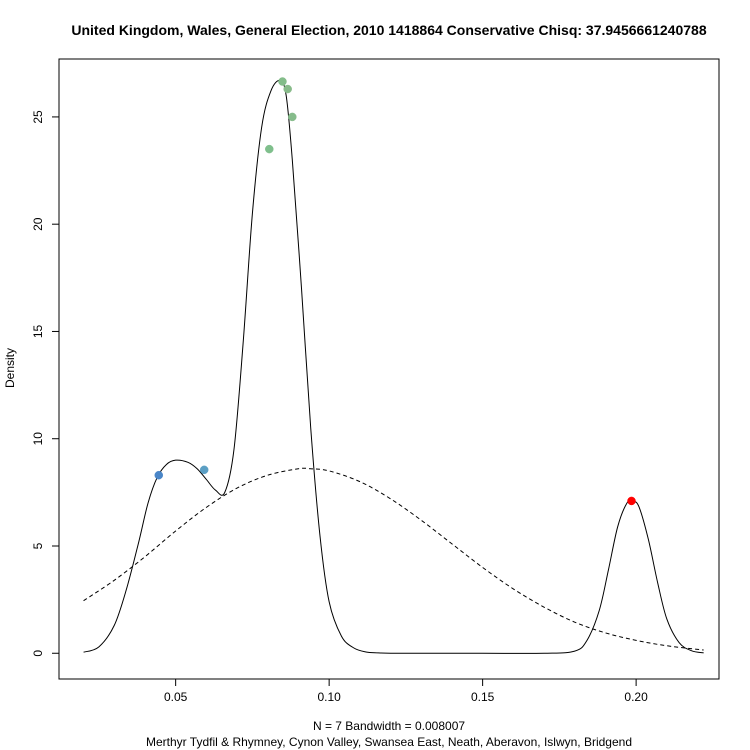  What do you see at coordinates (329, 697) in the screenshot?
I see `x-tick-label: 0.10` at bounding box center [329, 697].